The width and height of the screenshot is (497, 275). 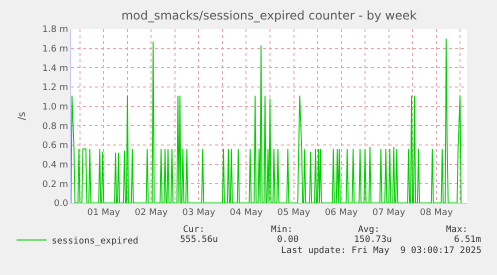 I want to click on y-tick-label: 1.6 m, so click(x=55, y=49).